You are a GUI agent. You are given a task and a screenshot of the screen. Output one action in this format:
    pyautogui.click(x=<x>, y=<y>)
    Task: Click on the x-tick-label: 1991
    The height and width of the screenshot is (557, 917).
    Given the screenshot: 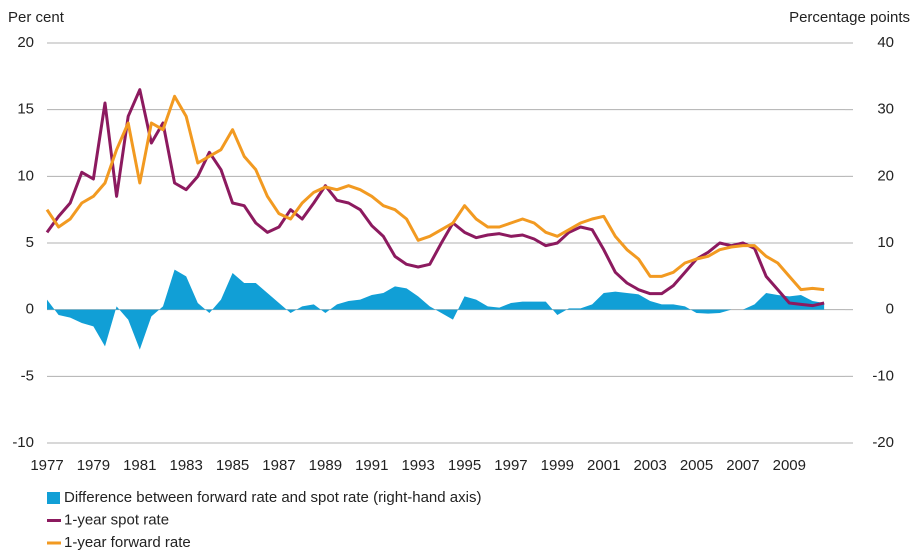 What is the action you would take?
    pyautogui.click(x=371, y=465)
    